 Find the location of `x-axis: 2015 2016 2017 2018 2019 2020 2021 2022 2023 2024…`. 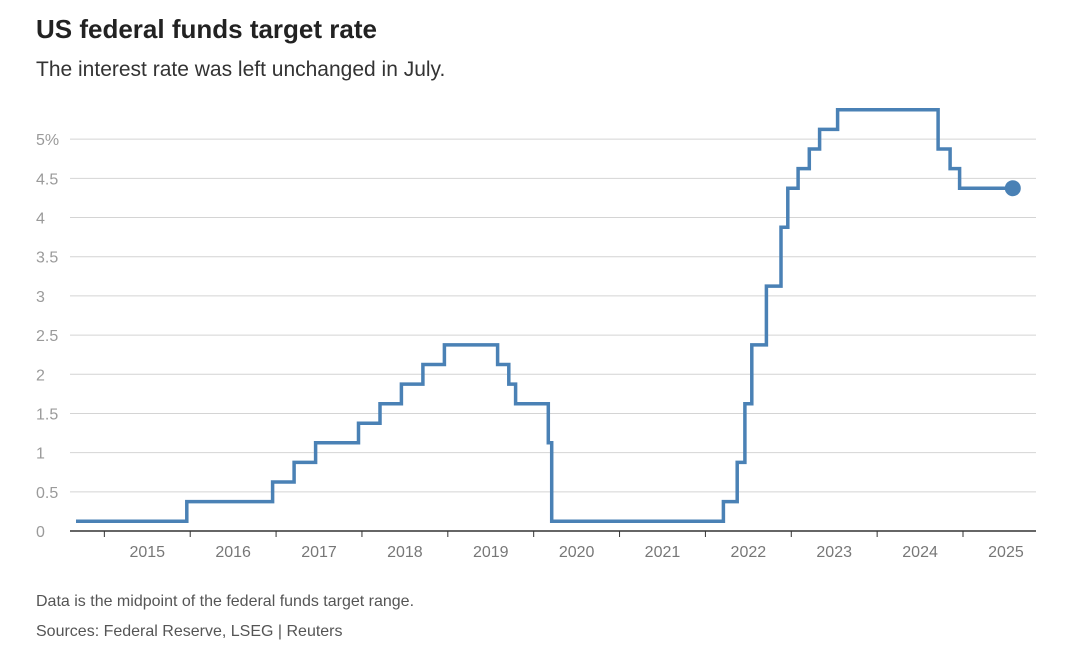

x-axis: 2015 2016 2017 2018 2019 2020 2021 2022 2023 2024… is located at coordinates (553, 545).